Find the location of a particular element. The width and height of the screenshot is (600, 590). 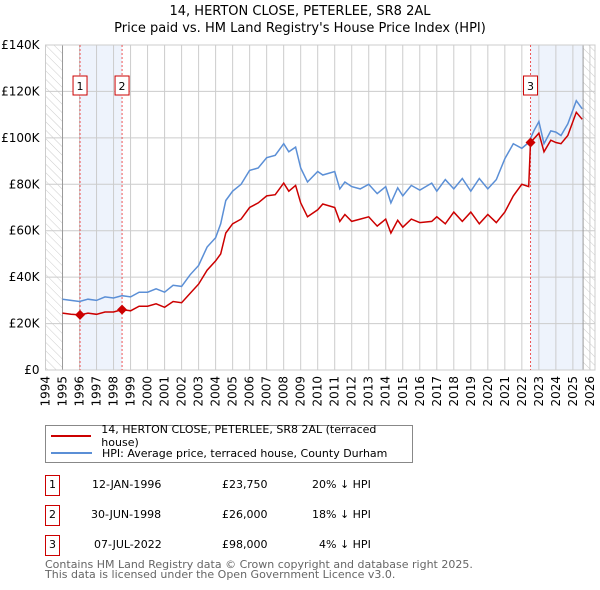

x-tick-label: 2025 is located at coordinates (573, 391).